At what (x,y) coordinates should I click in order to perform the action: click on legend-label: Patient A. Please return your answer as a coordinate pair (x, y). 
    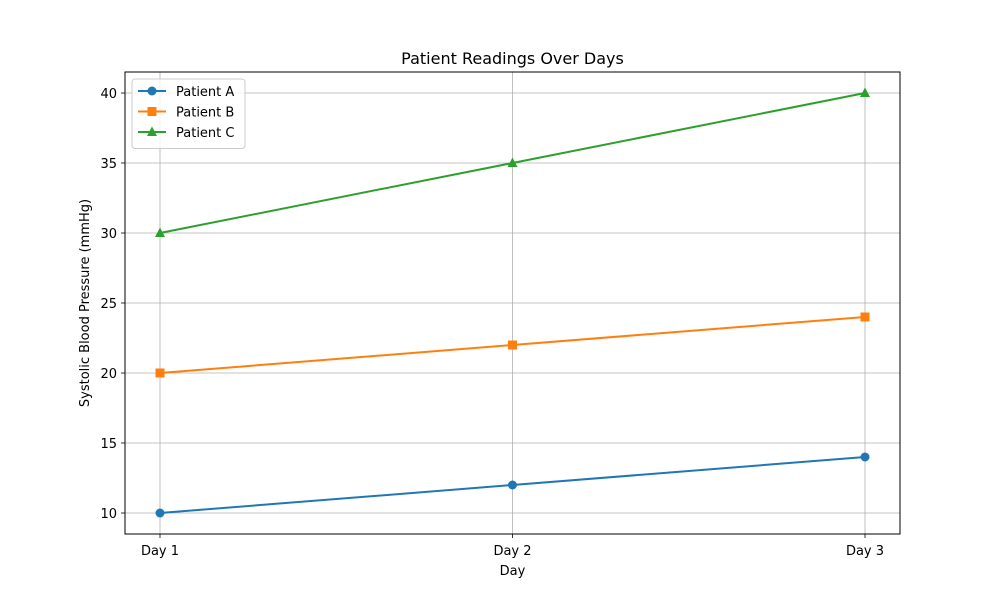
    Looking at the image, I should click on (205, 92).